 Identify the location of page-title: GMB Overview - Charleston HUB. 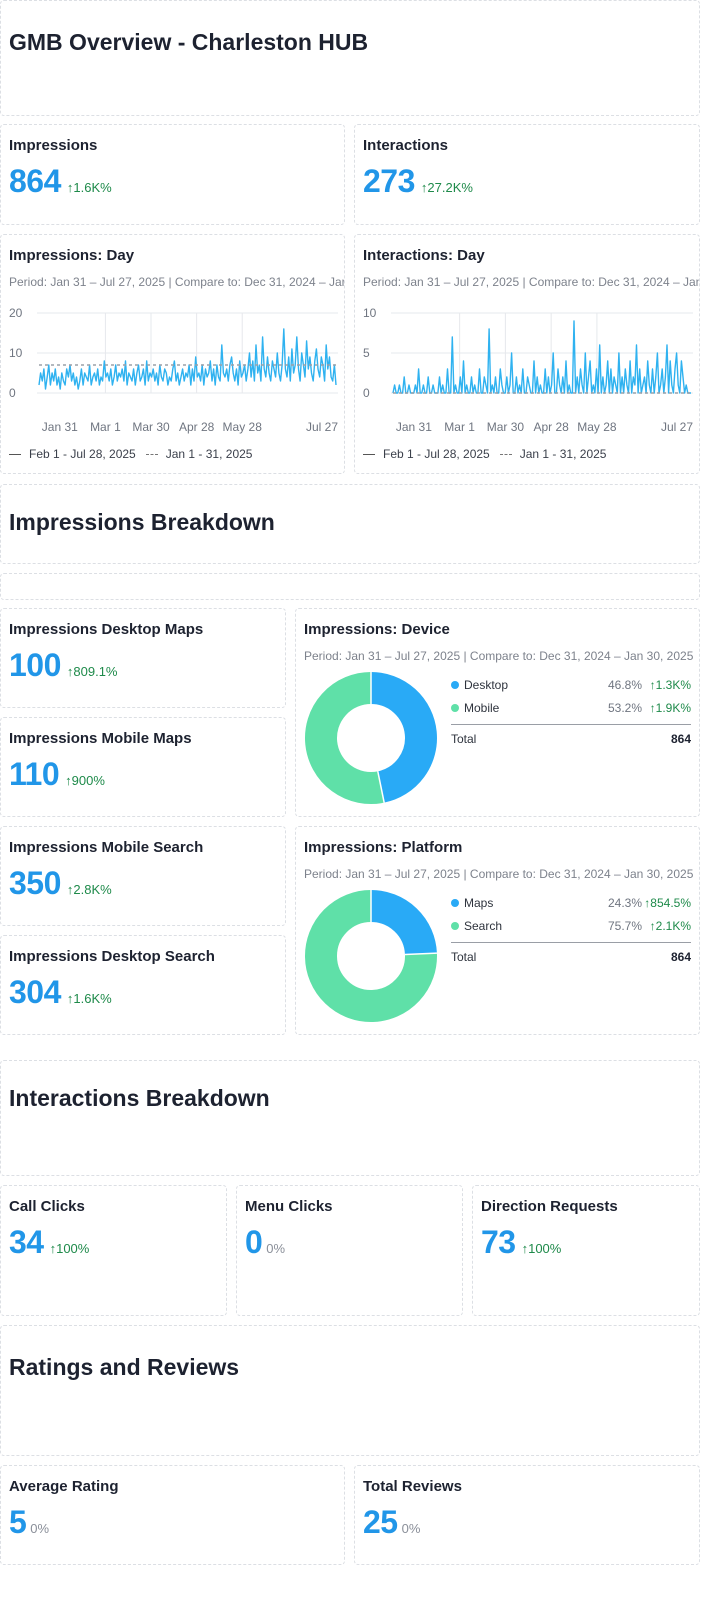
(189, 42).